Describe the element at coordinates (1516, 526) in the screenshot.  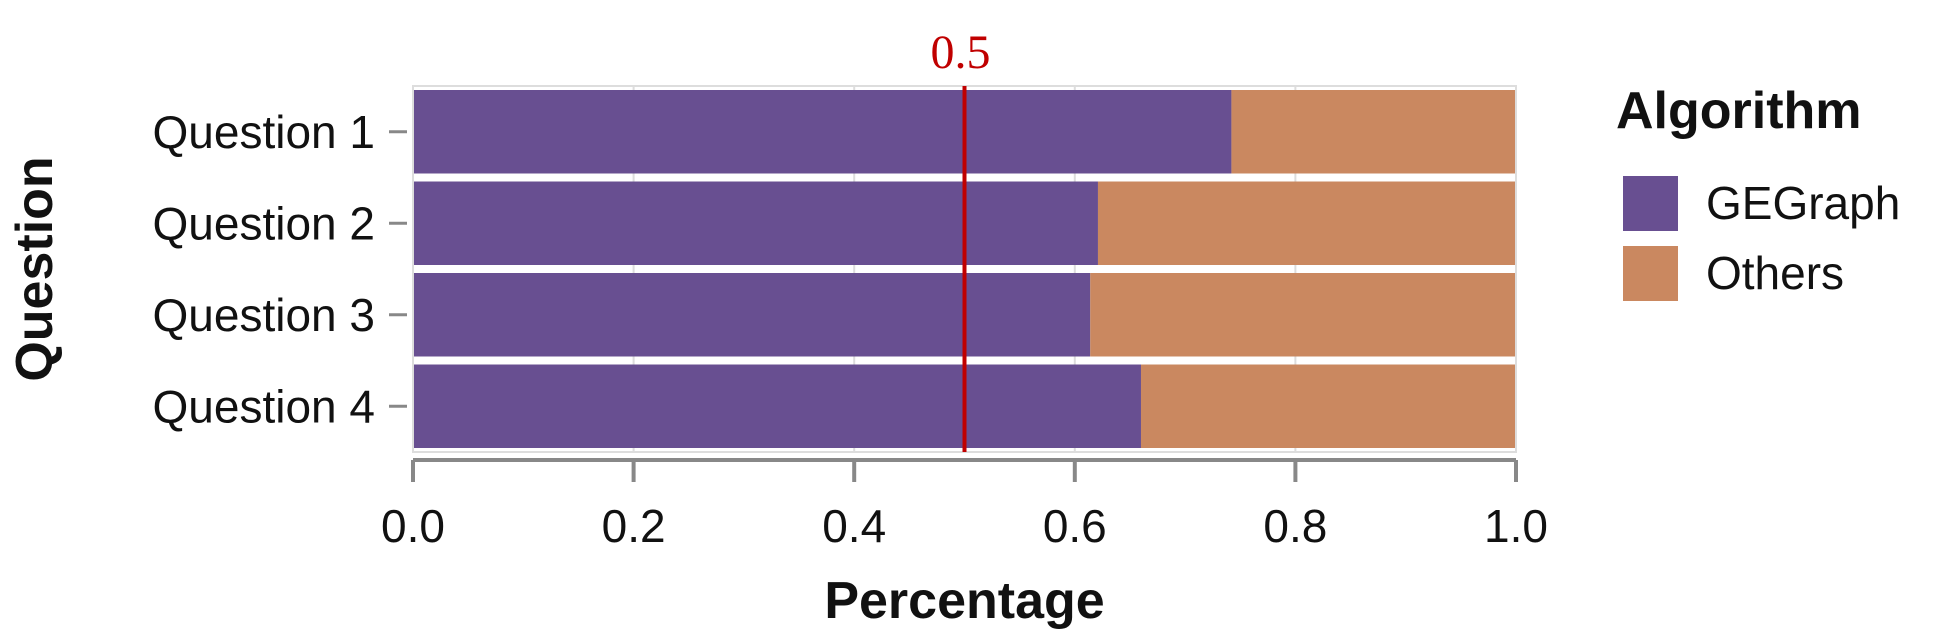
I see `x-tick-label: 1.0` at that location.